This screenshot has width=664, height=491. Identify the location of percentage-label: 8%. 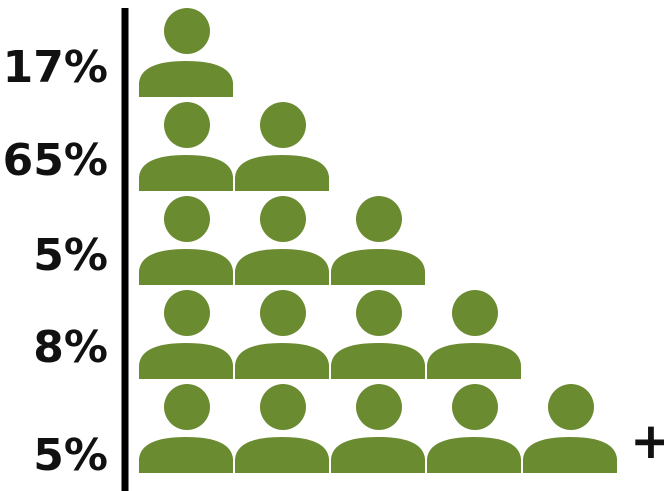
(70, 347).